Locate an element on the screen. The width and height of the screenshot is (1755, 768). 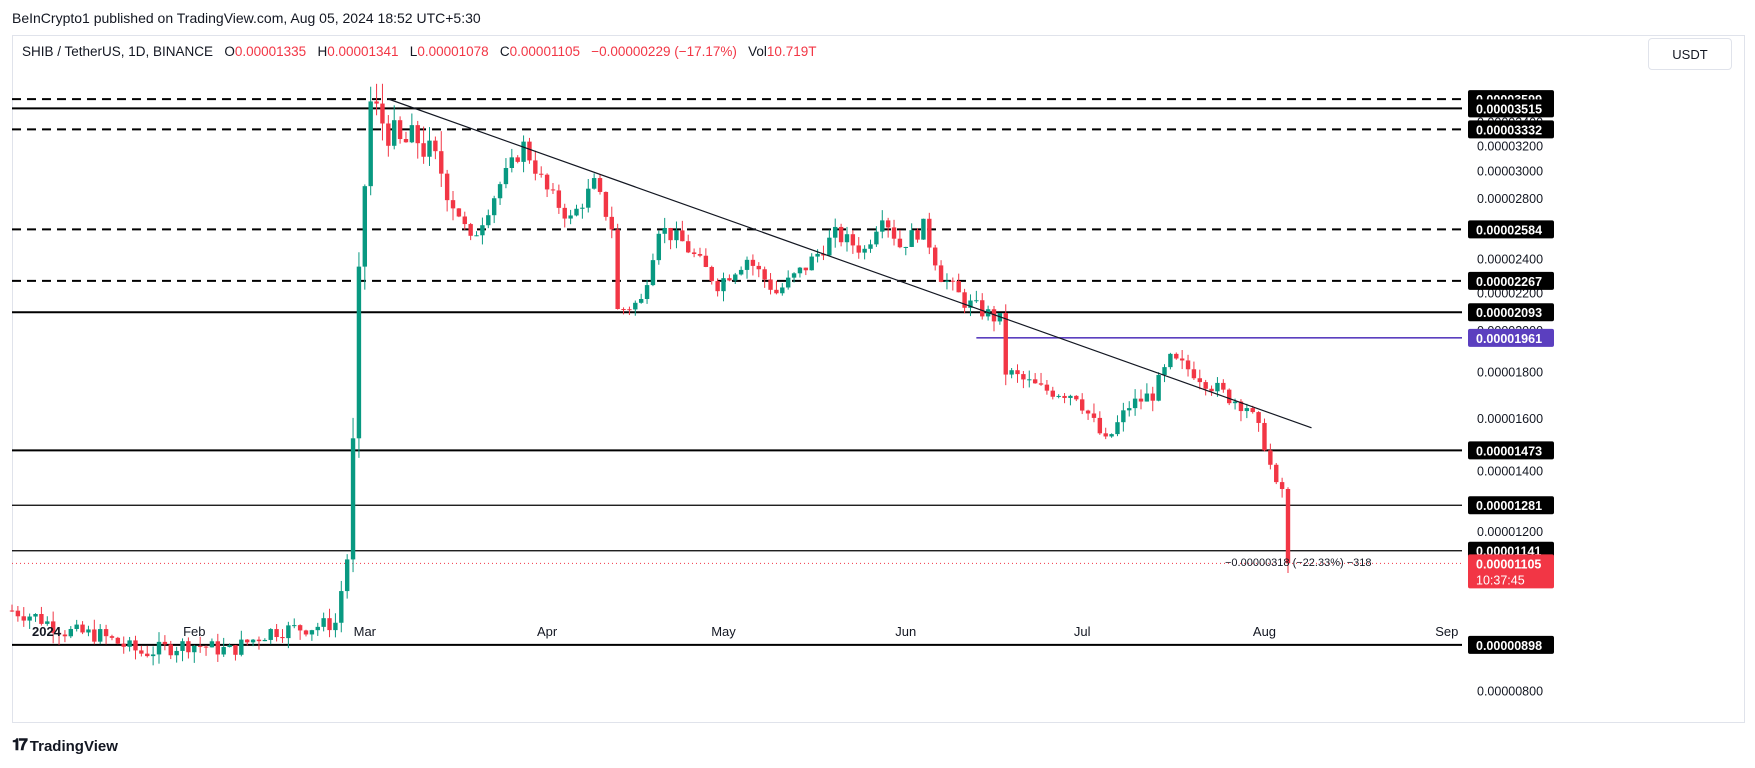
change-value: −0.00000229 (−17.17%) is located at coordinates (664, 51).